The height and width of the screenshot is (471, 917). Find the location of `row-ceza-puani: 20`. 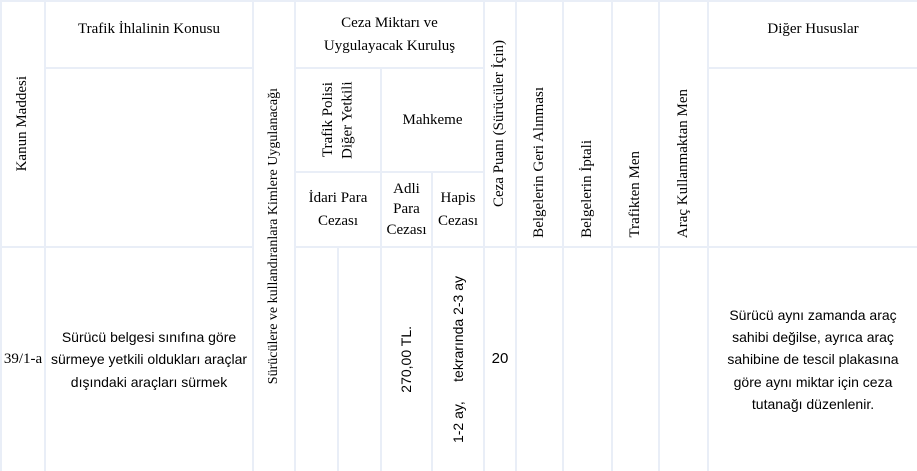

row-ceza-puani: 20 is located at coordinates (500, 358).